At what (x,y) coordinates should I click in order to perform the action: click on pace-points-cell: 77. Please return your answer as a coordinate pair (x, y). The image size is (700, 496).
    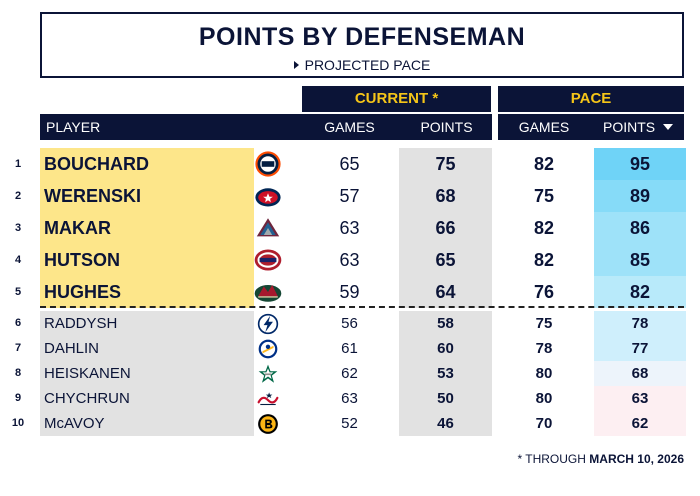
    Looking at the image, I should click on (640, 348).